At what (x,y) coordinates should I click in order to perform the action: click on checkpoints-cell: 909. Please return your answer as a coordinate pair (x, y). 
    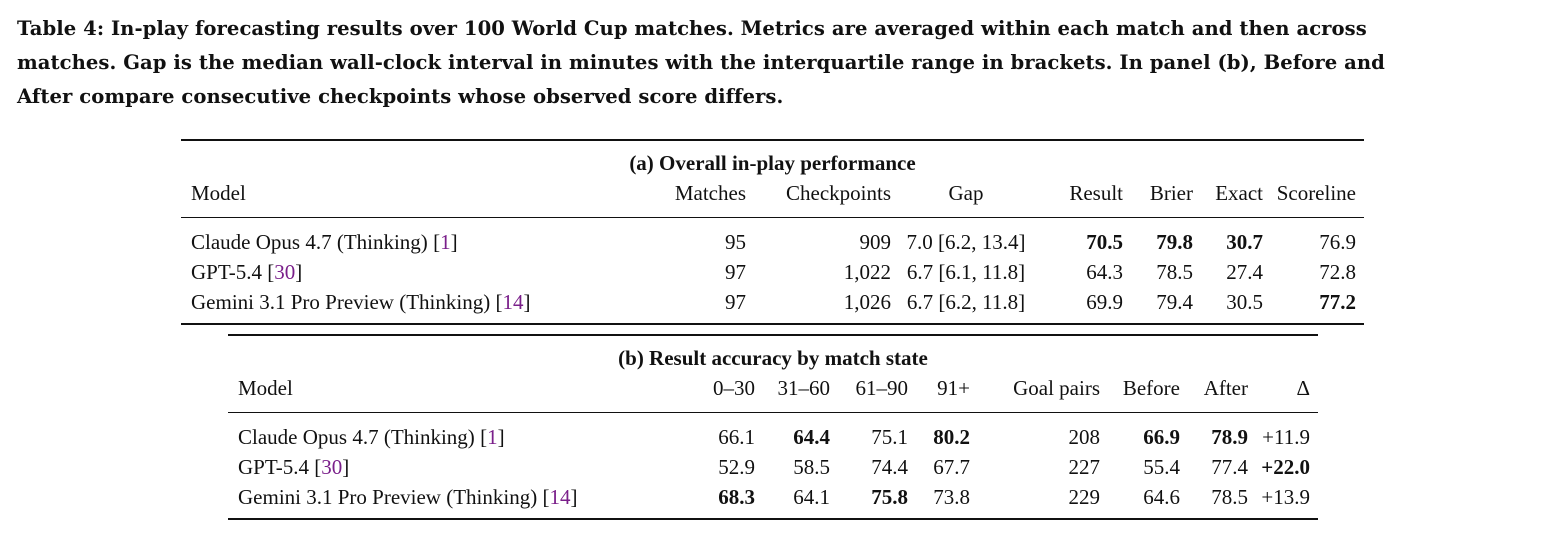
    Looking at the image, I should click on (875, 242).